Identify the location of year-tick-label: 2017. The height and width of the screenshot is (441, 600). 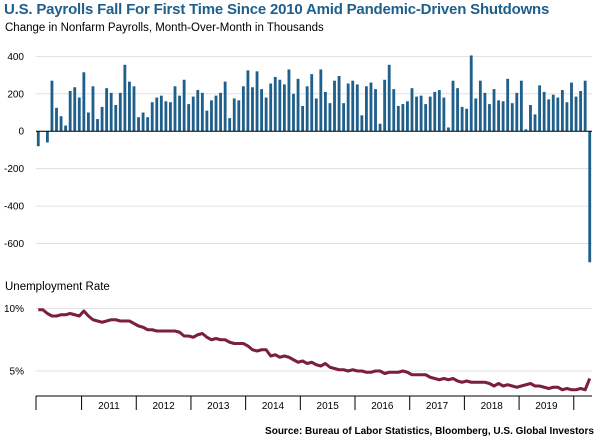
(437, 406).